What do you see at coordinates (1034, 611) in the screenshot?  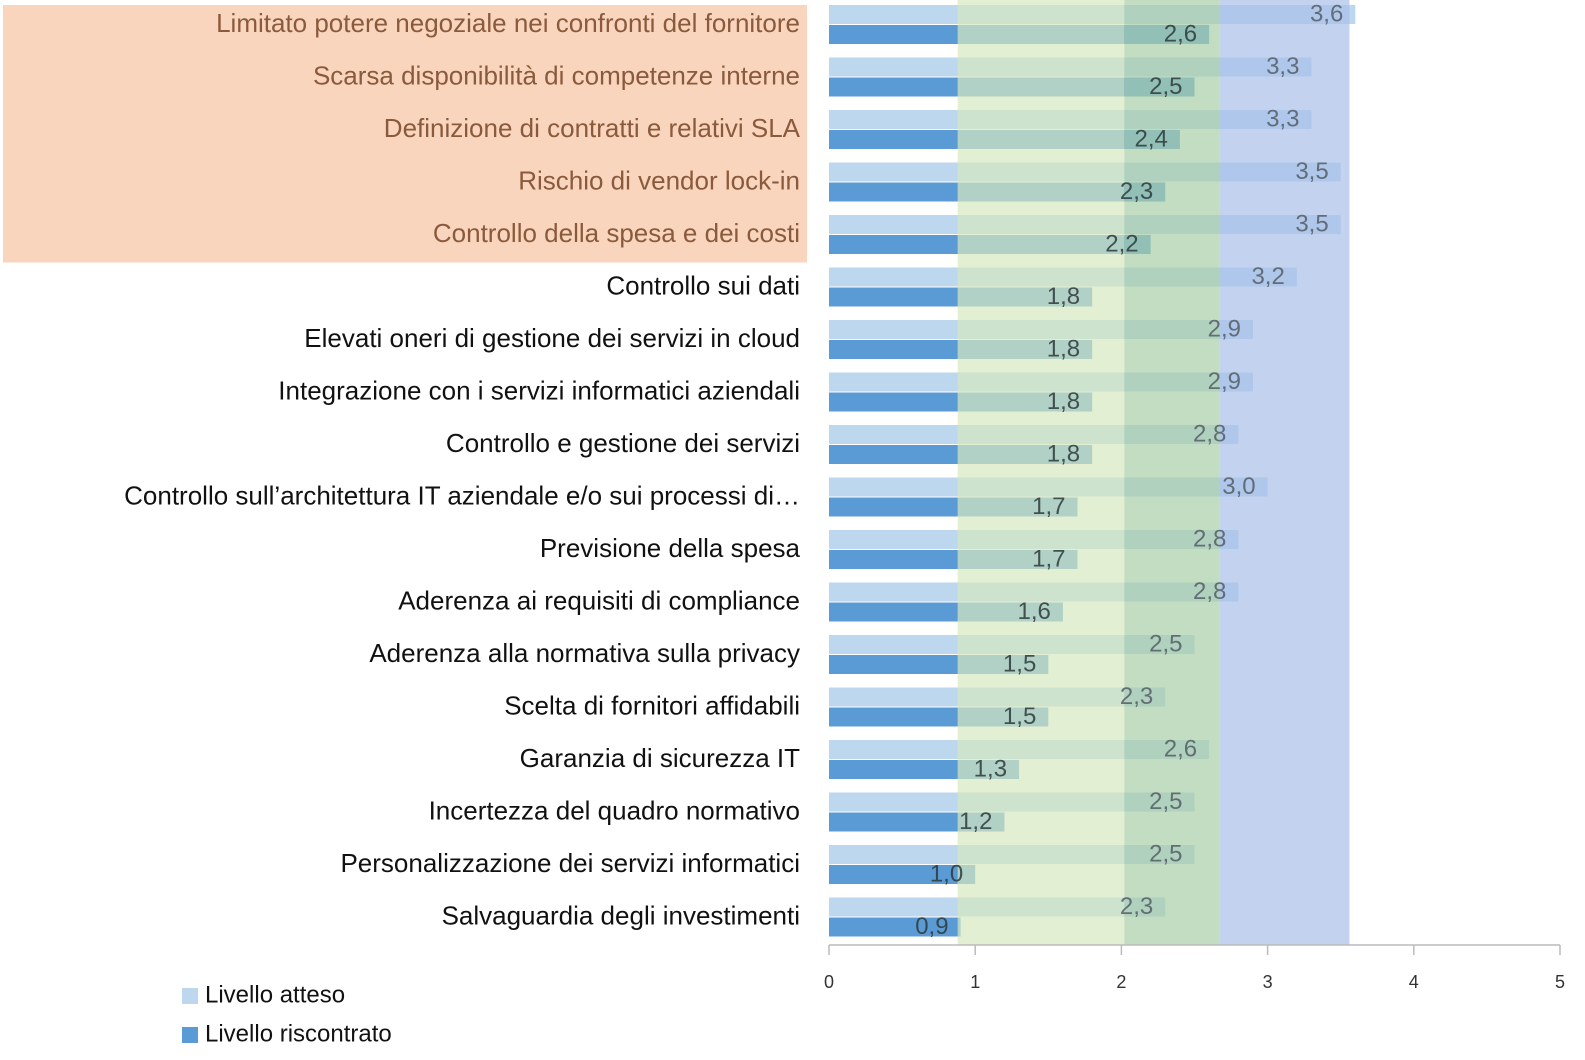 I see `value-label: 1,6` at bounding box center [1034, 611].